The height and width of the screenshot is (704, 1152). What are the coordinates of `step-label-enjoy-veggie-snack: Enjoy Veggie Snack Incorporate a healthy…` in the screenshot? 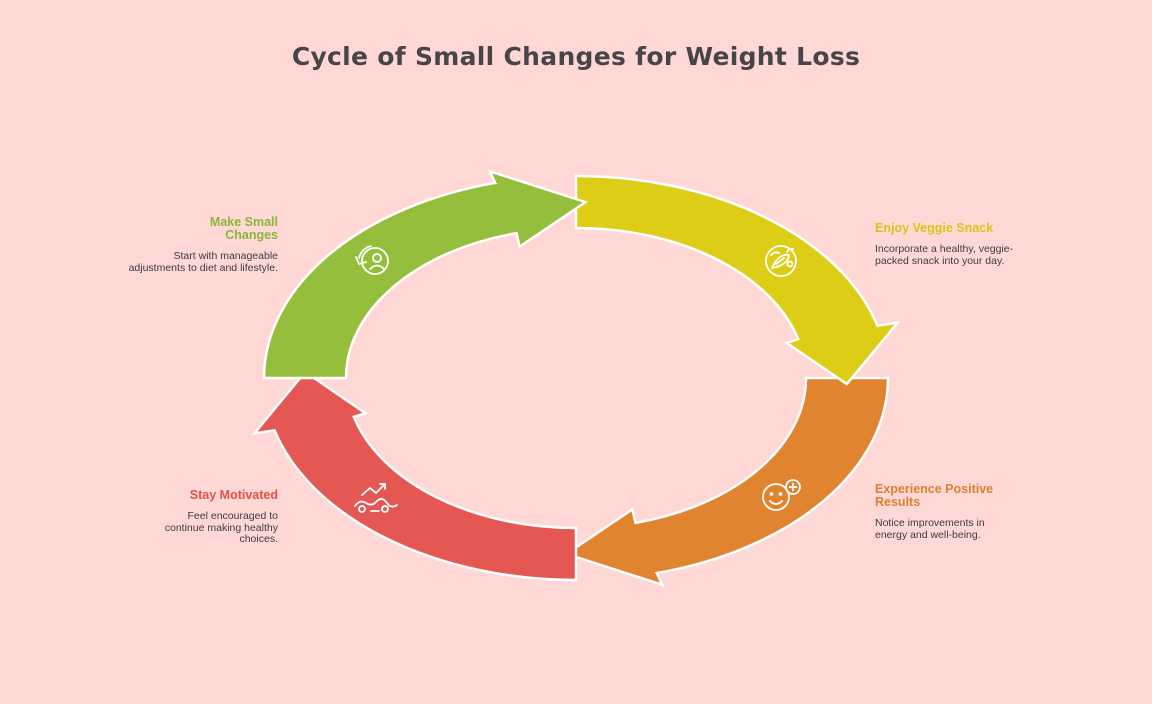 It's located at (950, 244).